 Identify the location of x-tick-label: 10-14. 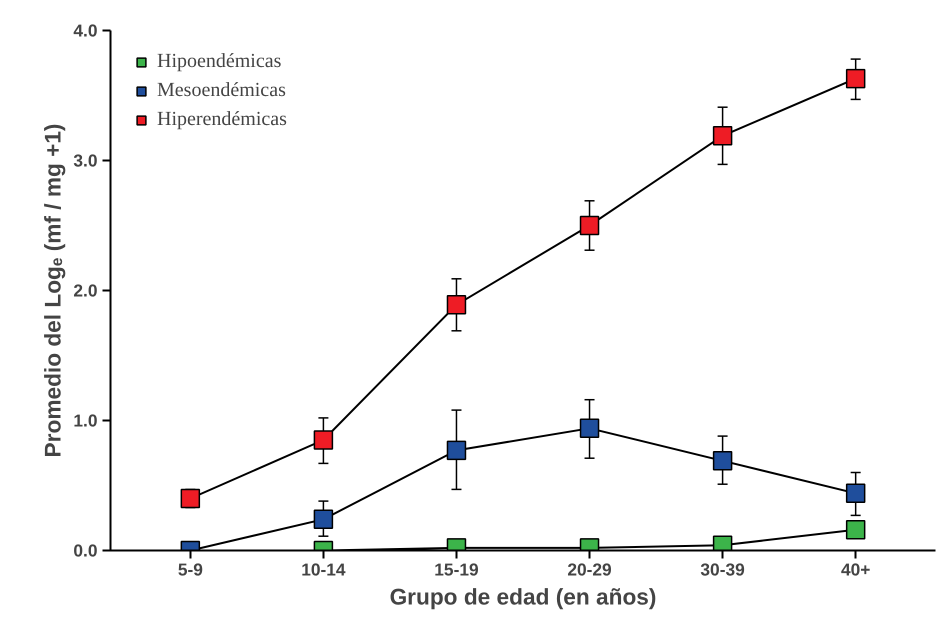
(323, 570).